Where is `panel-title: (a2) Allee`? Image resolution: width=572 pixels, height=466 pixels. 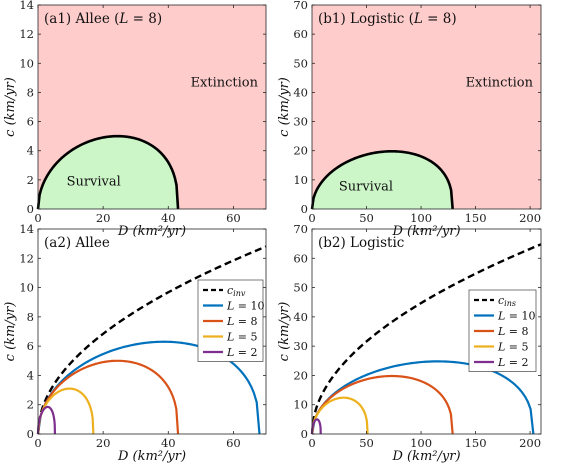 panel-title: (a2) Allee is located at coordinates (77, 243).